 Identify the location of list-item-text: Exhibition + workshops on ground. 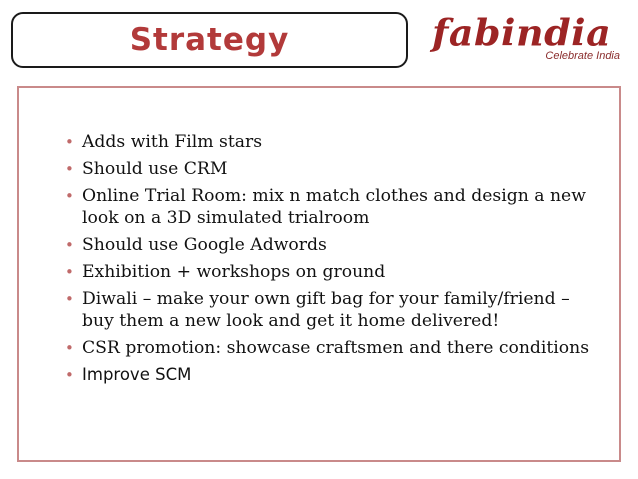
(234, 272).